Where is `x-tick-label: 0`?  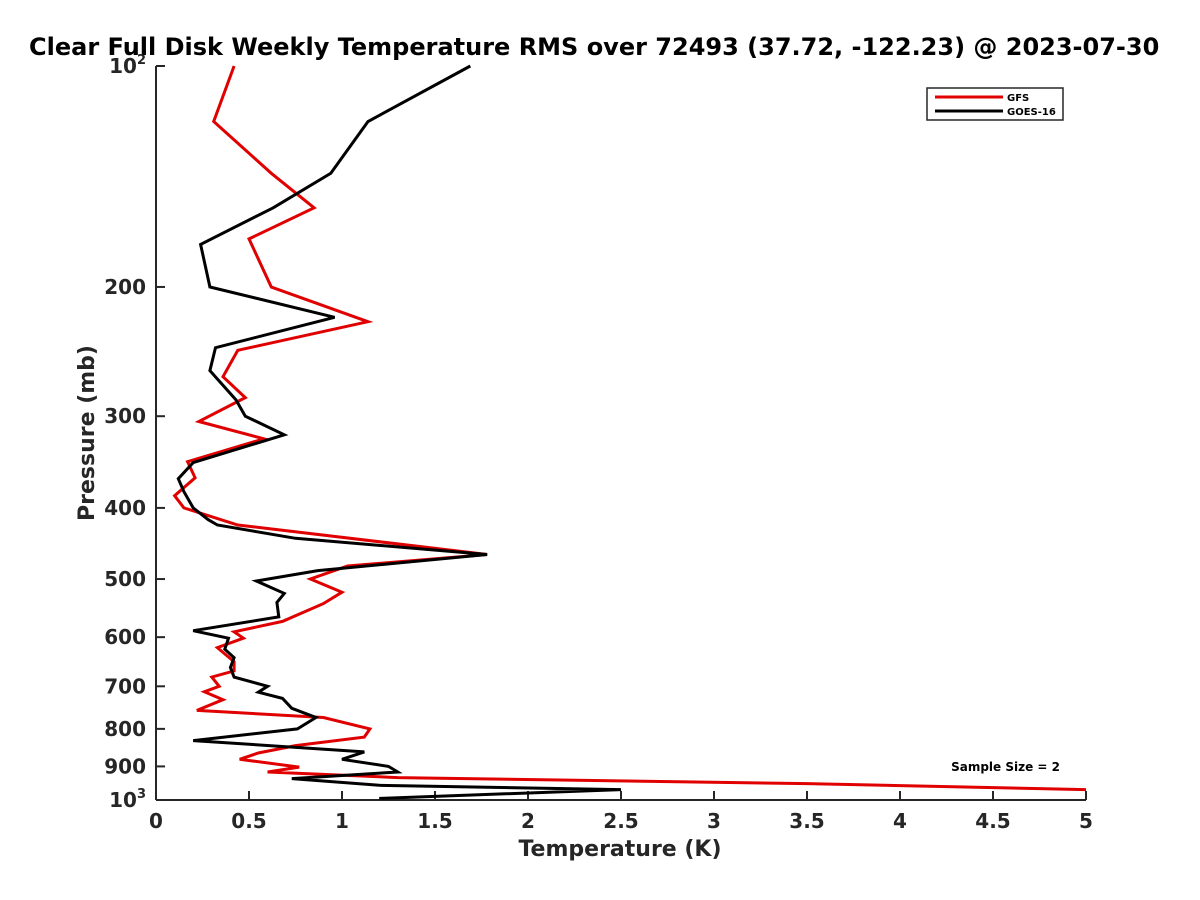 x-tick-label: 0 is located at coordinates (156, 821).